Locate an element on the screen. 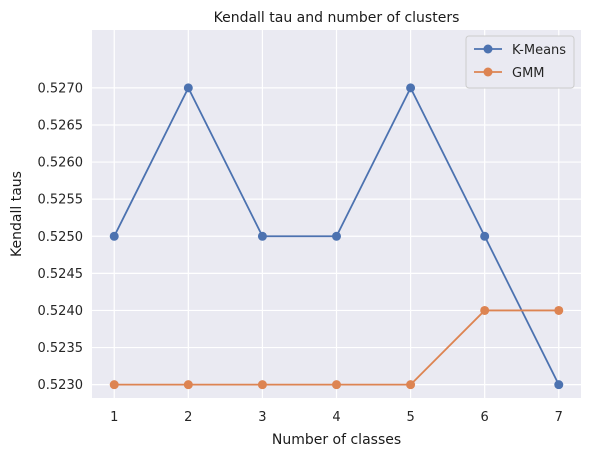  y-axis-label: Kendall taus is located at coordinates (17, 214).